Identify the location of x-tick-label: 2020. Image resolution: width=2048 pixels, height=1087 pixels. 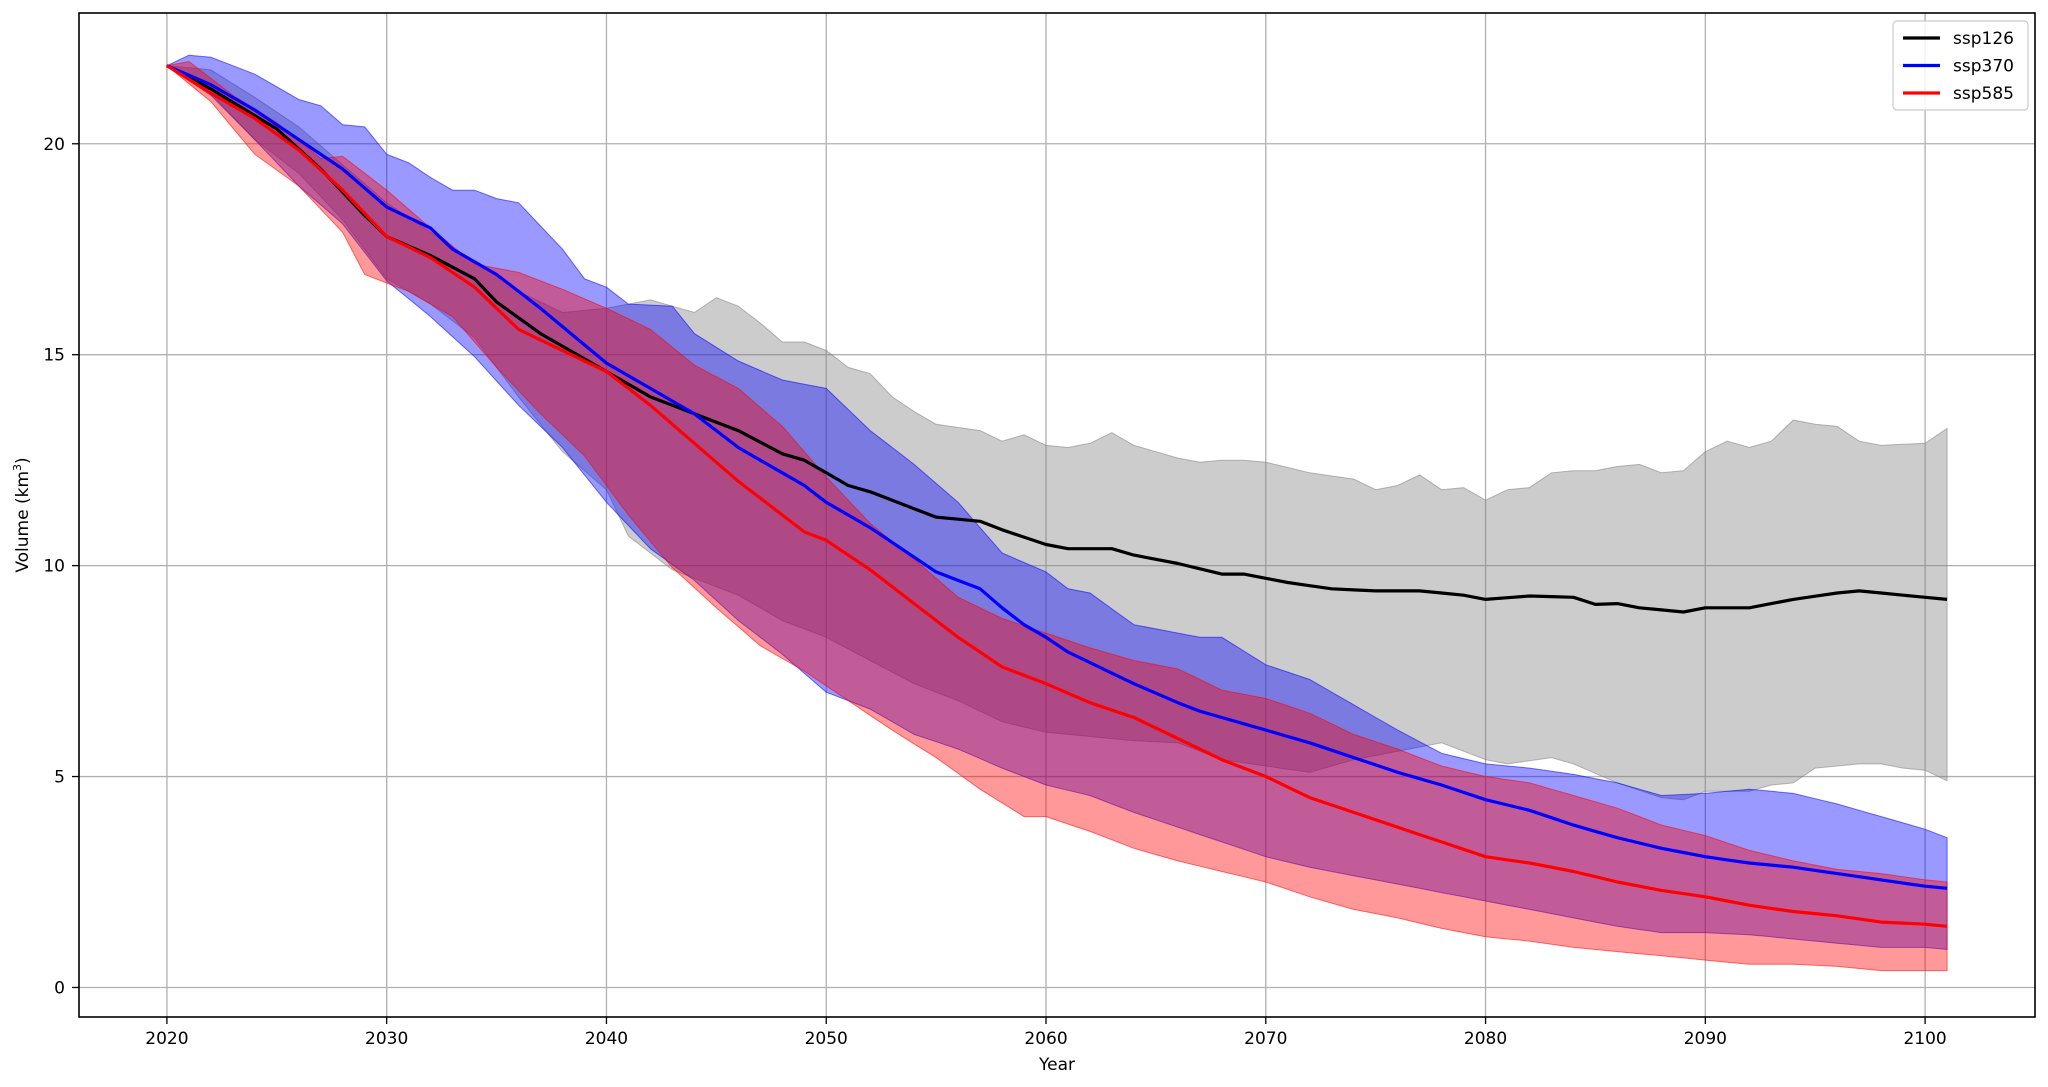
(166, 1039).